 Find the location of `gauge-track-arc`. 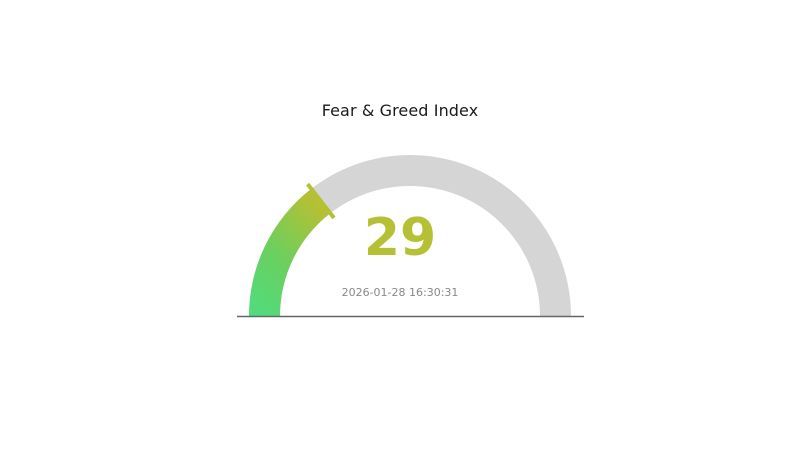

gauge-track-arc is located at coordinates (410, 235).